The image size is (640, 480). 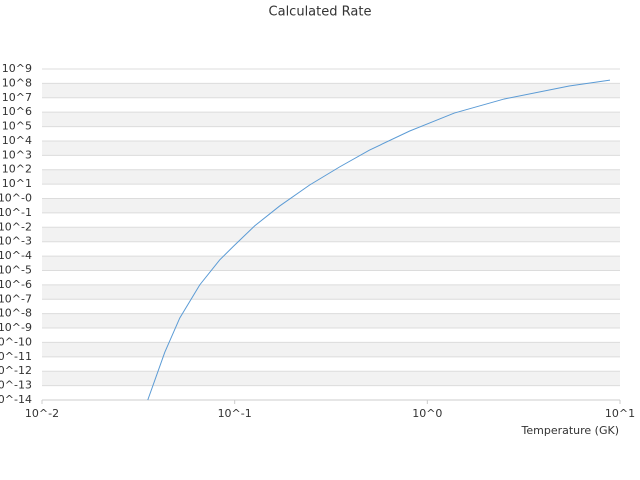 I want to click on y-tick-label: 10^-11, so click(x=16, y=356).